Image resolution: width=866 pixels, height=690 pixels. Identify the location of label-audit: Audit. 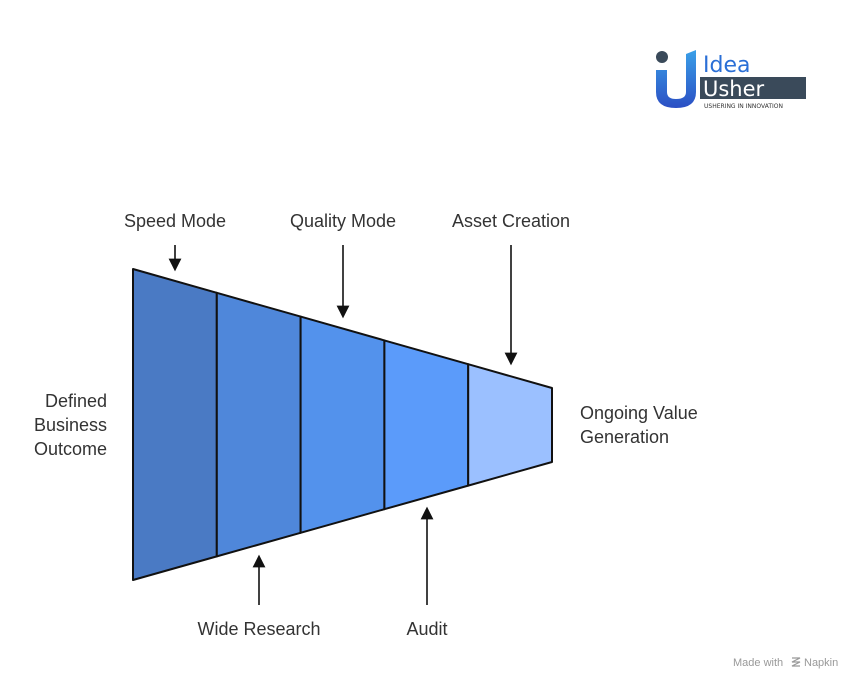
(426, 629).